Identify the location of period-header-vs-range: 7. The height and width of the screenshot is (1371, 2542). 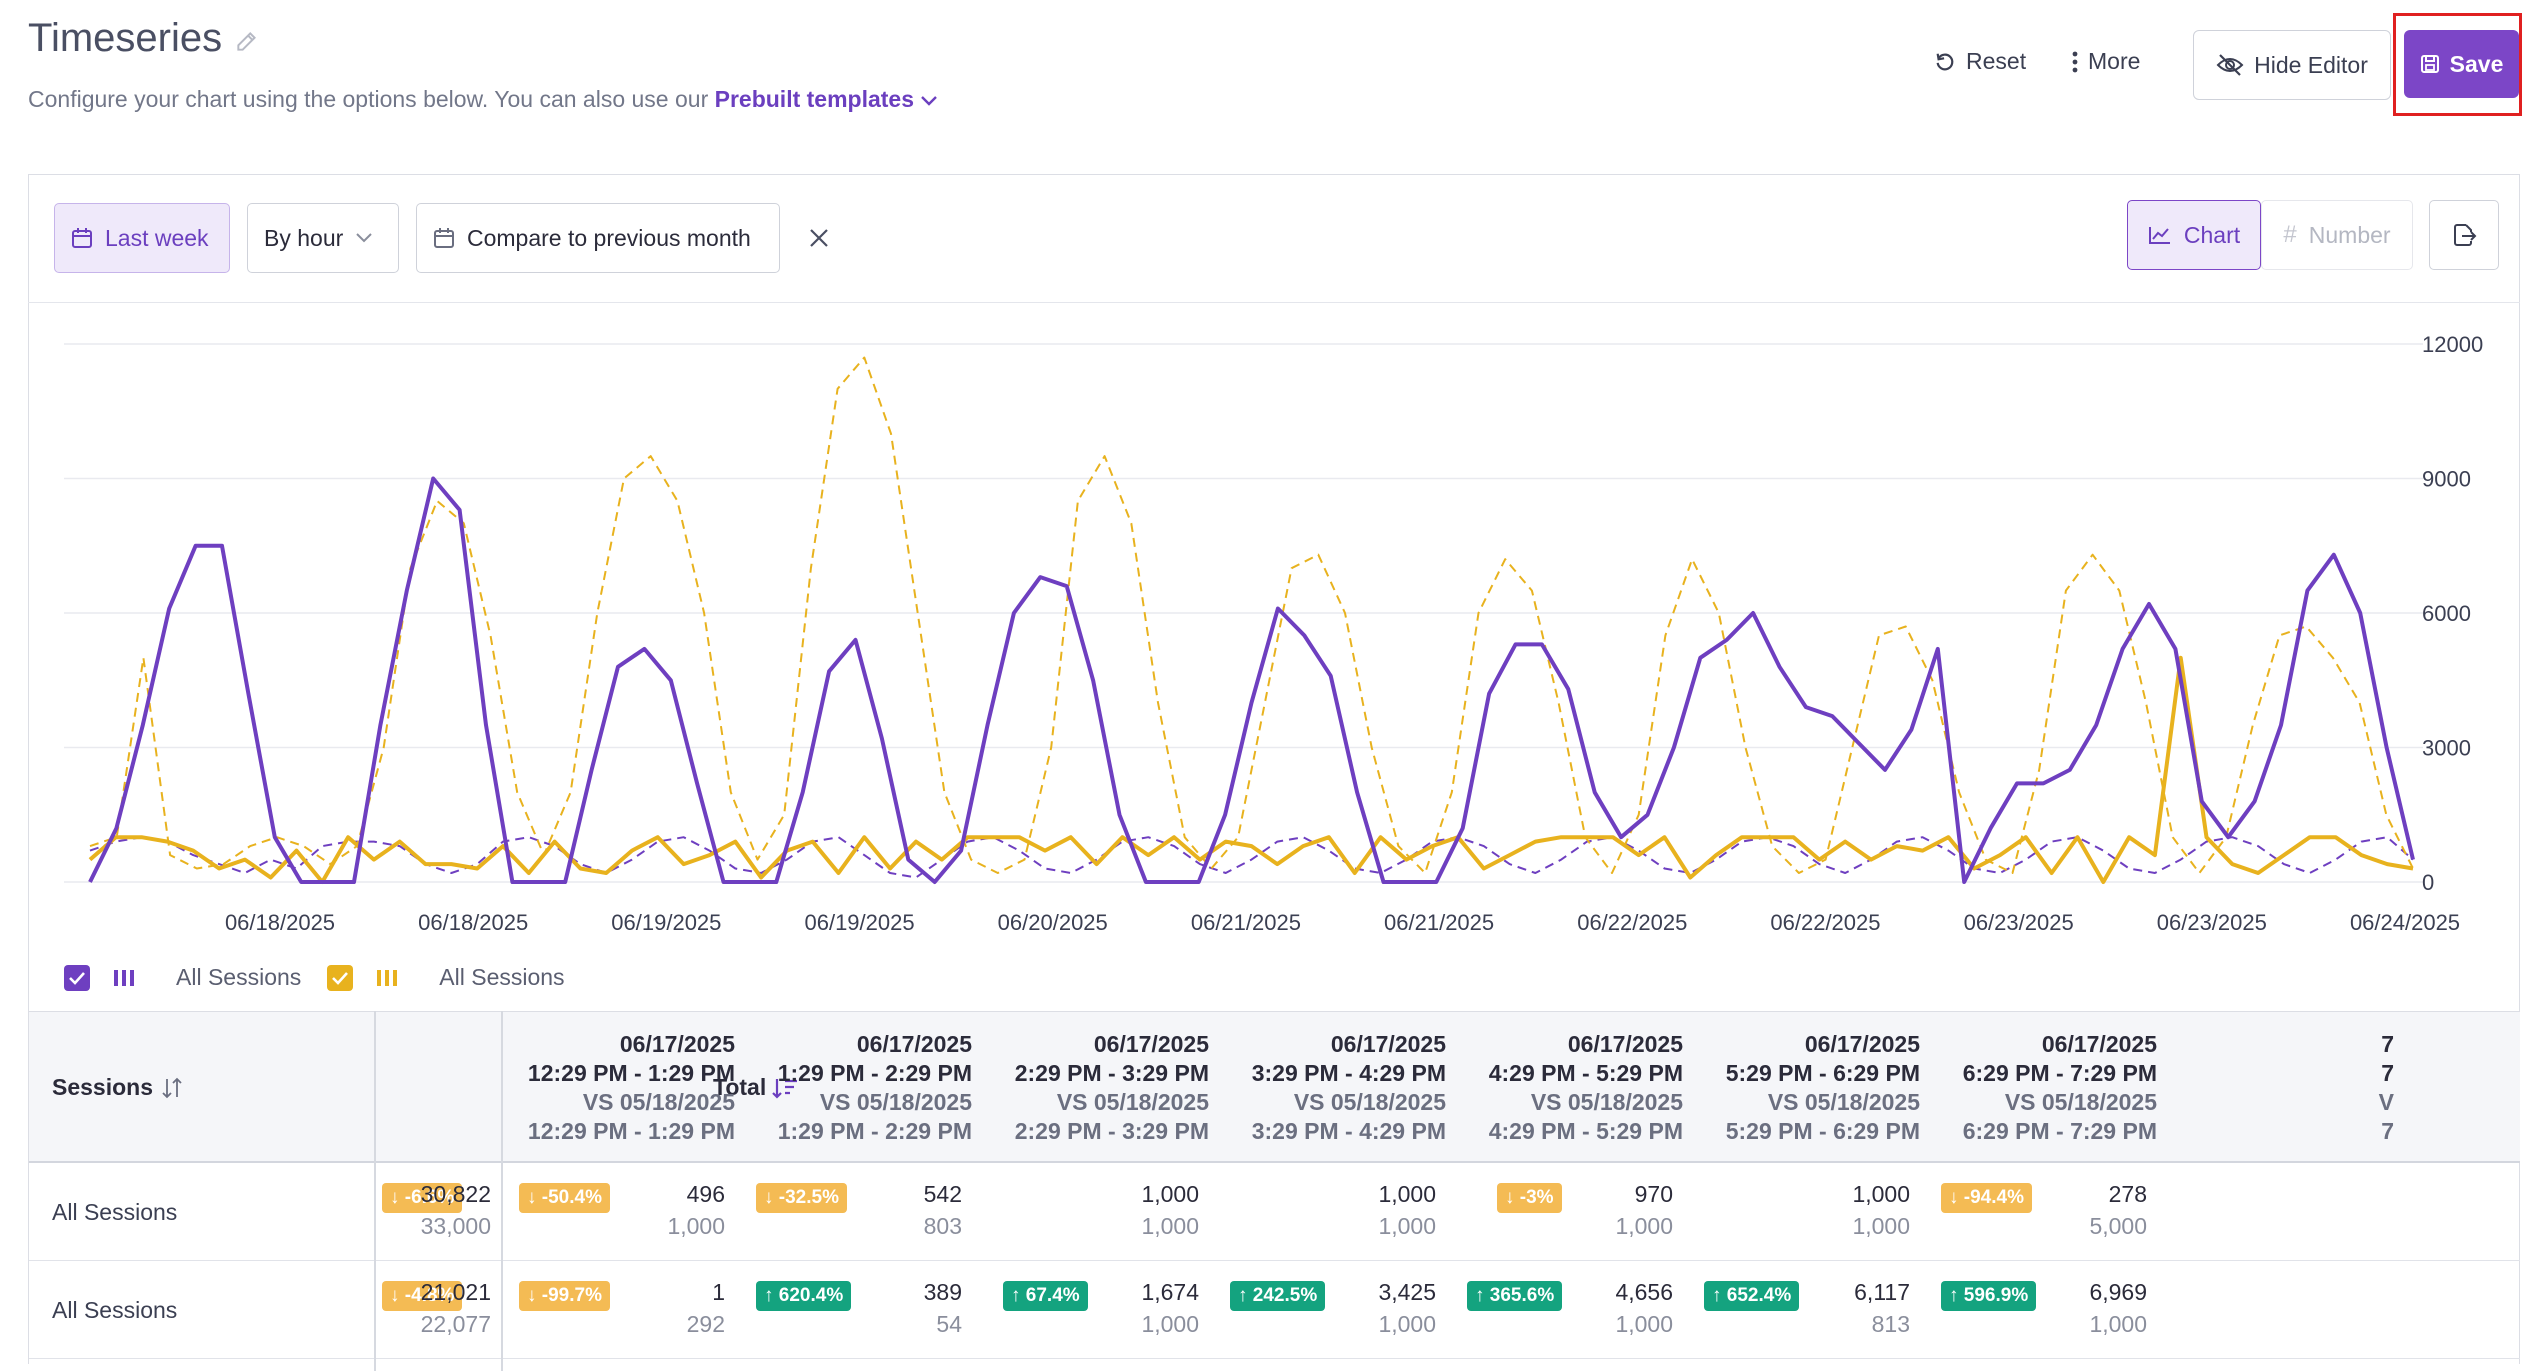
(2387, 1131).